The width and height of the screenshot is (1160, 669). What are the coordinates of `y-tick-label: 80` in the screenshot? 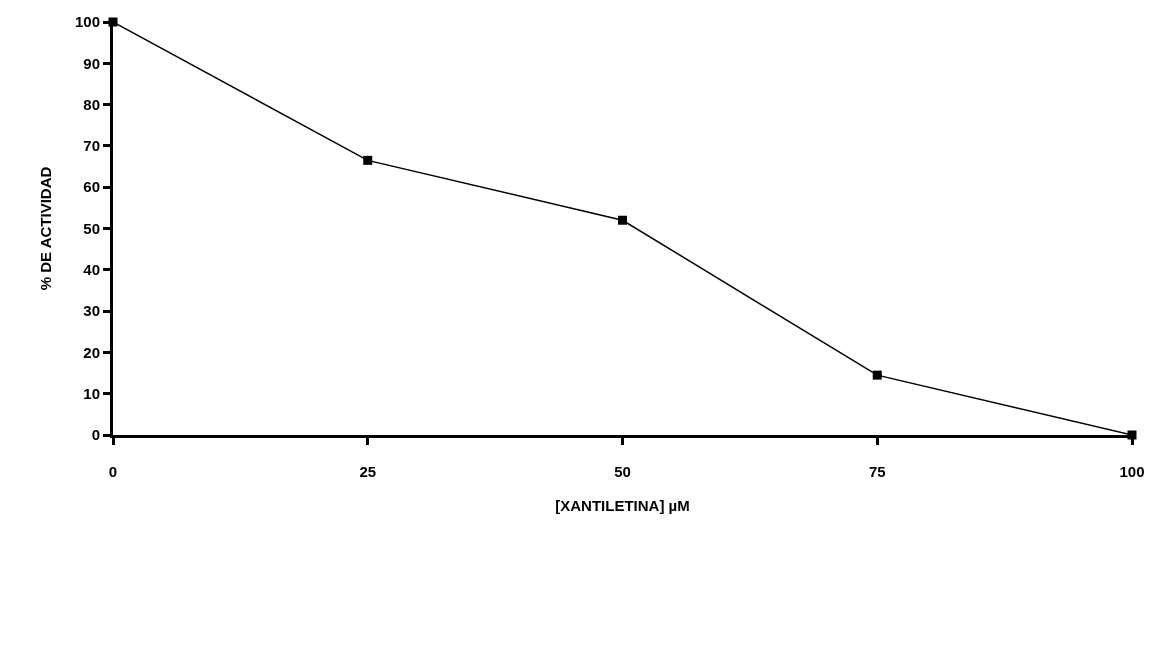 It's located at (91, 104).